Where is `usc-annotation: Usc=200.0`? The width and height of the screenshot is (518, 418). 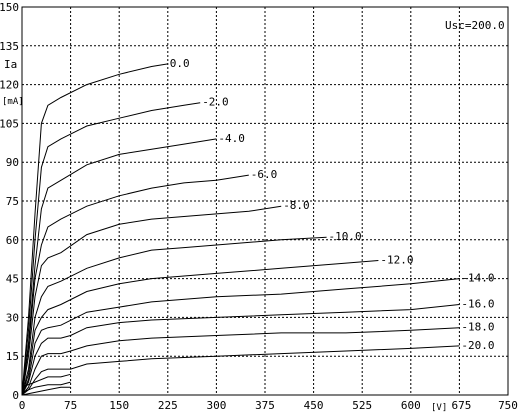
usc-annotation: Usc=200.0 is located at coordinates (475, 25).